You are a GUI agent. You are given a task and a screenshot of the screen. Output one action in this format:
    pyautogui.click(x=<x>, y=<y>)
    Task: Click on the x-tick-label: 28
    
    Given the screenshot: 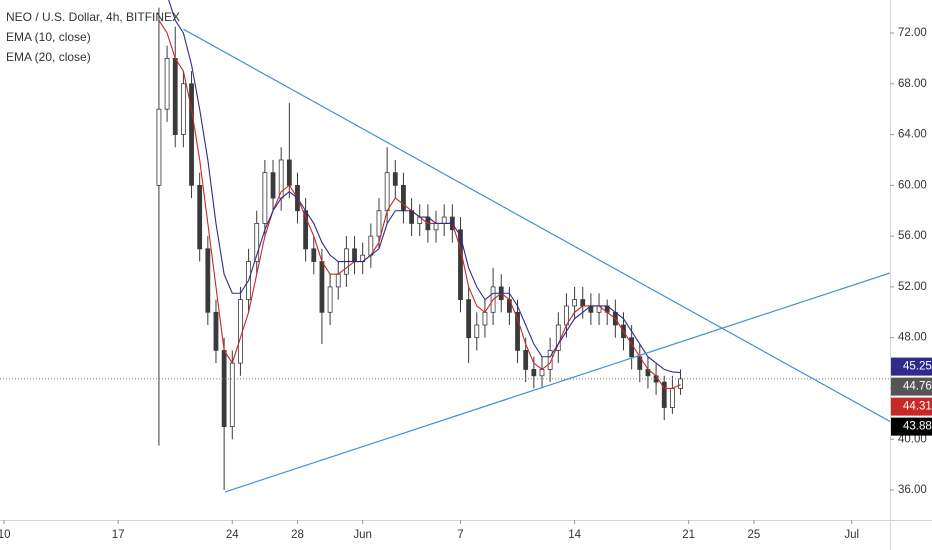 What is the action you would take?
    pyautogui.click(x=297, y=535)
    